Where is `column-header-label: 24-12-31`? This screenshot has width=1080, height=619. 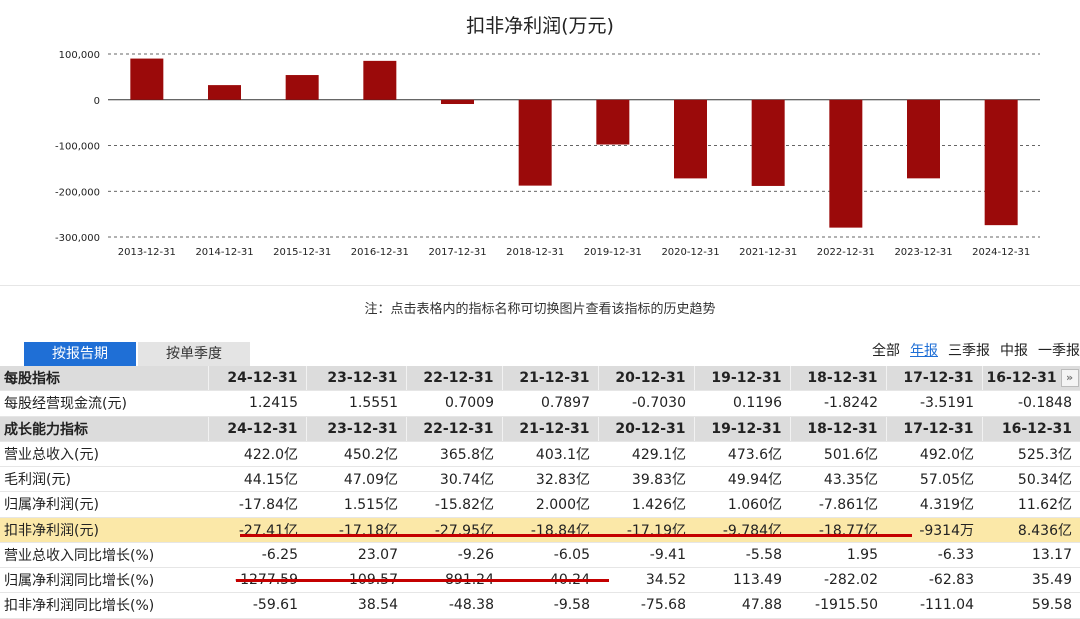 column-header-label: 24-12-31 is located at coordinates (262, 428).